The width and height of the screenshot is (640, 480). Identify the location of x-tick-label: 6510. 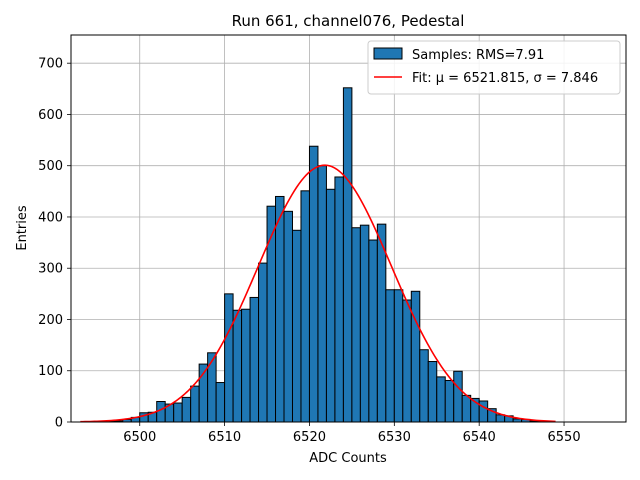
(224, 437).